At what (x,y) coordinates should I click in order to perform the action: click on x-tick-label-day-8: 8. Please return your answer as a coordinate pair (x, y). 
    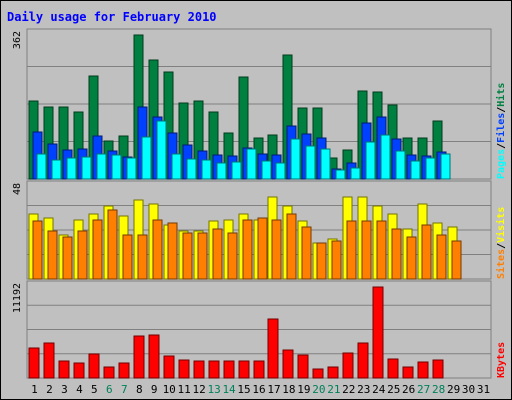
    Looking at the image, I should click on (139, 389).